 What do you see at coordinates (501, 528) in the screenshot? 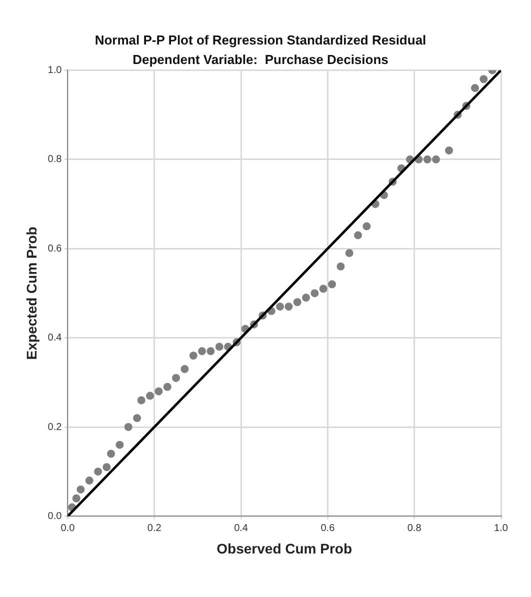
I see `x-tick-label: 1.0` at bounding box center [501, 528].